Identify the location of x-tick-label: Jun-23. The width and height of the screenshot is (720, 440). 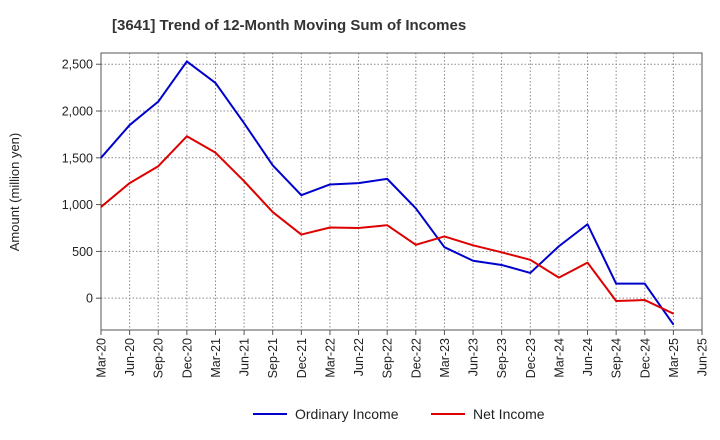
(474, 357).